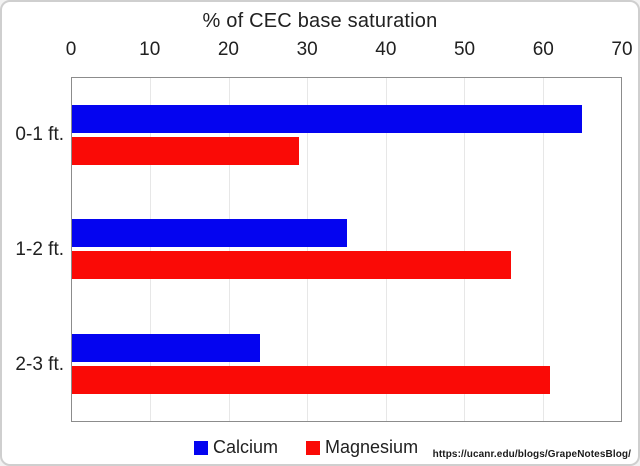 The image size is (640, 466). I want to click on legend-item-magnesium: Magnesium, so click(362, 447).